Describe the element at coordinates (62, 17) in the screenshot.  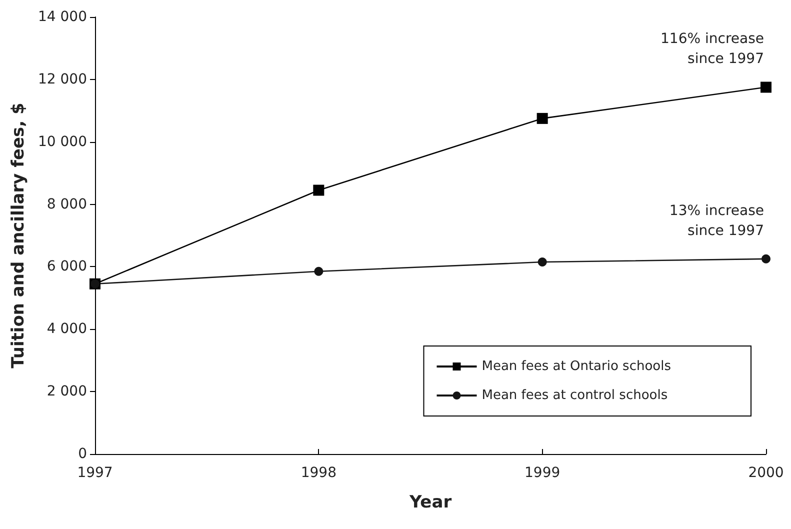
I see `y-tick-label: 14 000` at that location.